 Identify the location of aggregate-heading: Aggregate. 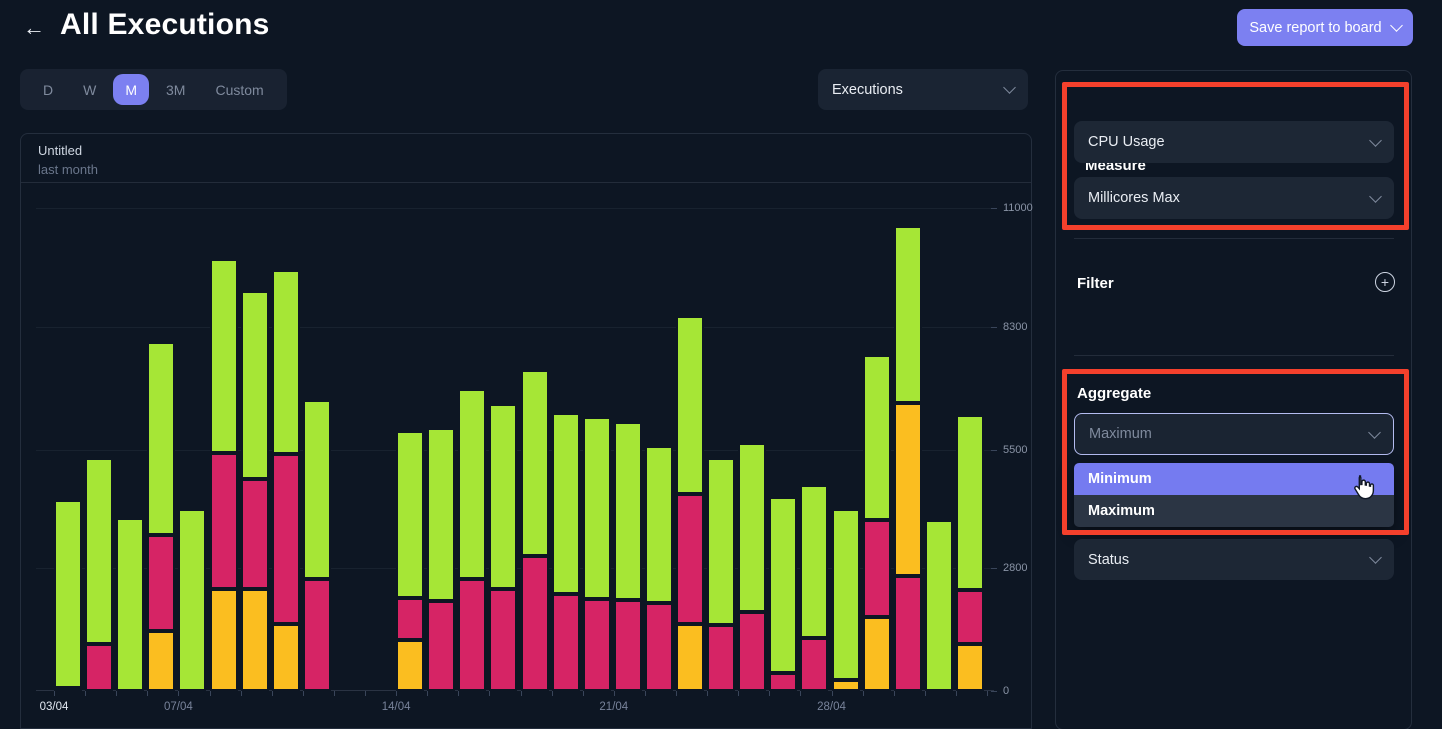
(1114, 393).